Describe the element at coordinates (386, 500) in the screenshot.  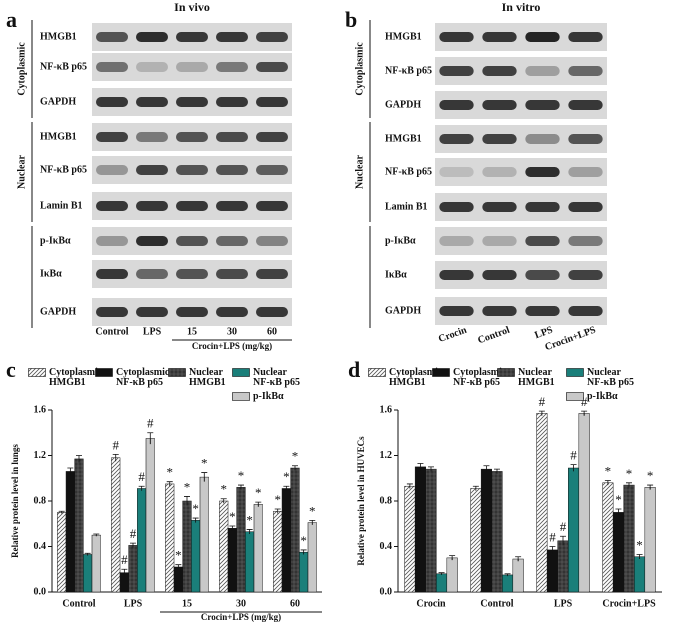
I see `y-tick-label: 0.8` at that location.